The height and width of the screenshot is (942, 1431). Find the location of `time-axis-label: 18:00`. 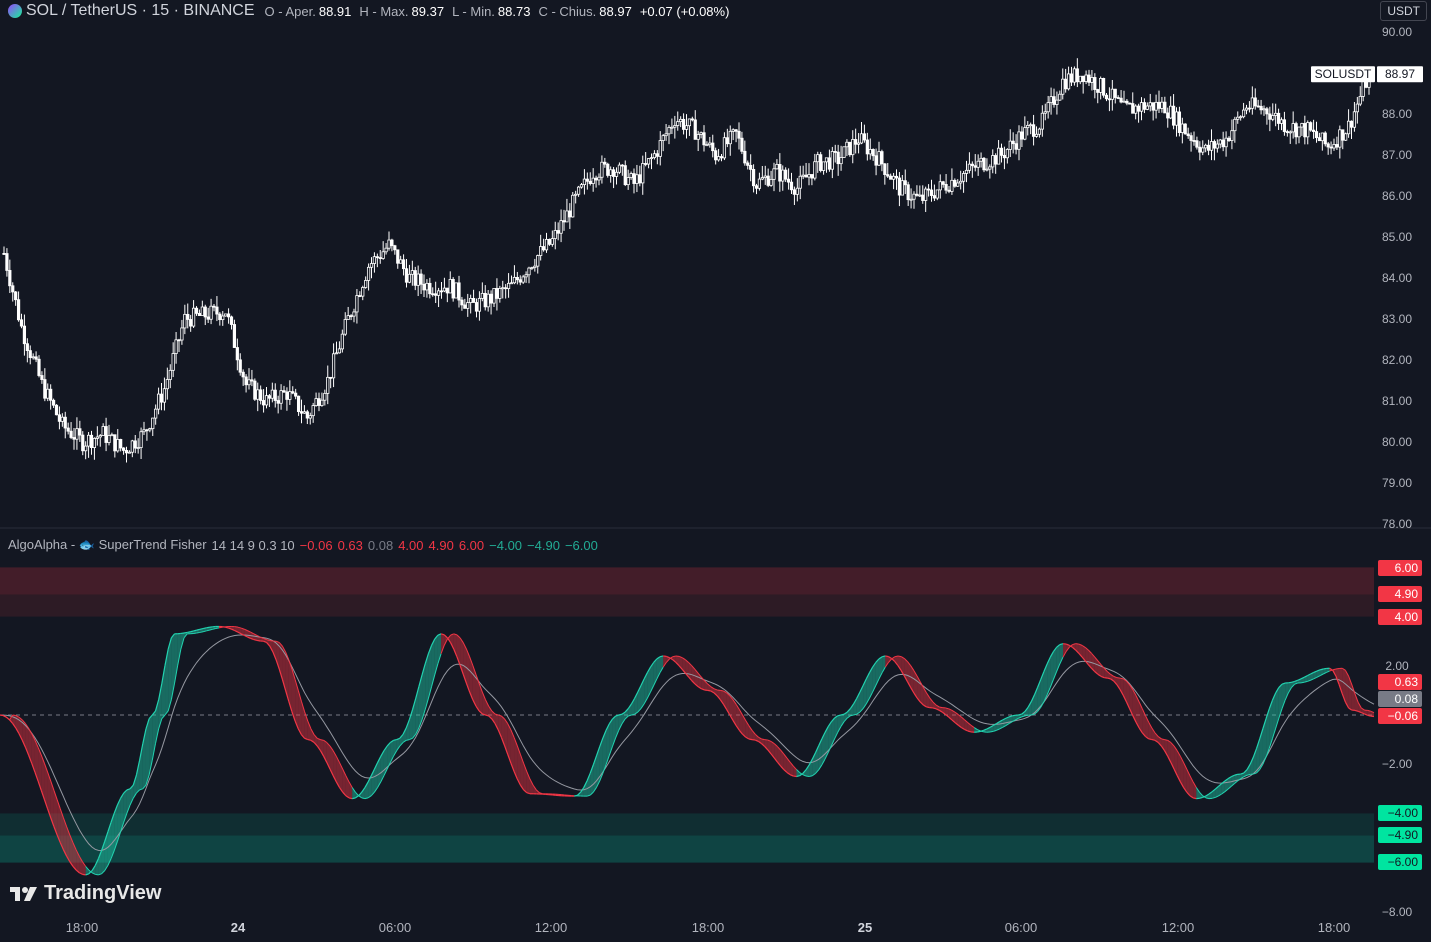

time-axis-label: 18:00 is located at coordinates (1334, 927).